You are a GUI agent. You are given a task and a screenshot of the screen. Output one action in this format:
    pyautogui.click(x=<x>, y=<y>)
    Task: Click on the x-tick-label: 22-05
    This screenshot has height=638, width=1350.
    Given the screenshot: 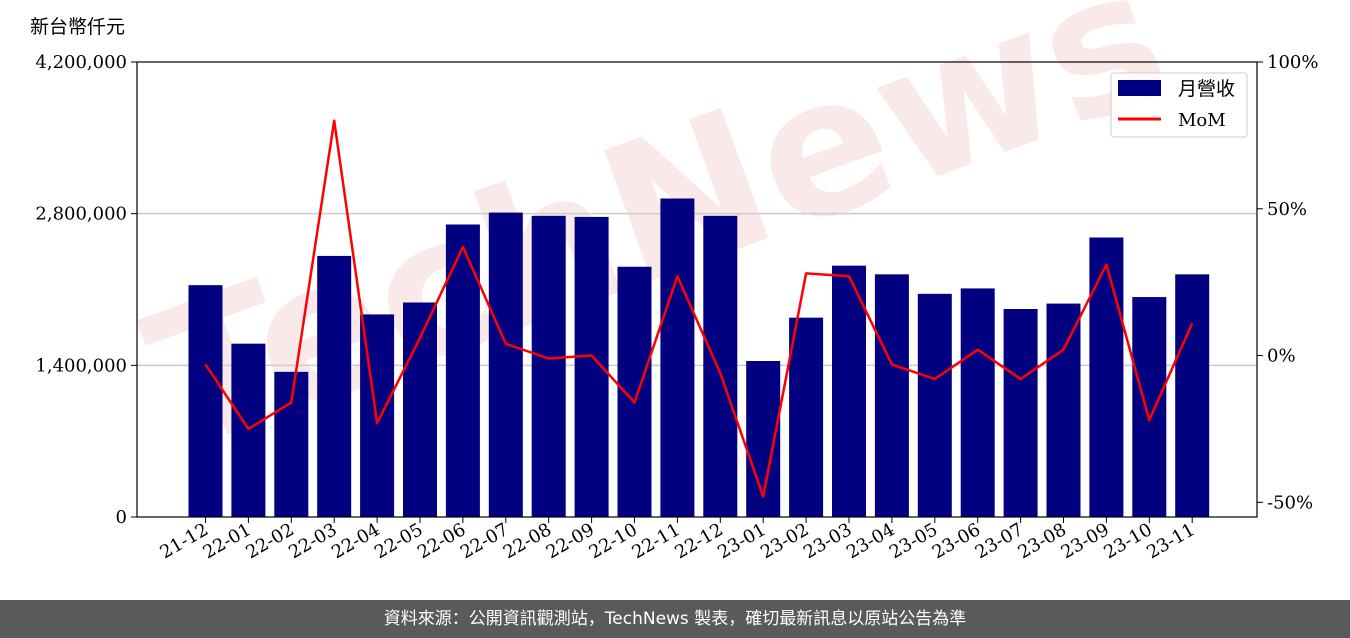 What is the action you would take?
    pyautogui.click(x=398, y=541)
    